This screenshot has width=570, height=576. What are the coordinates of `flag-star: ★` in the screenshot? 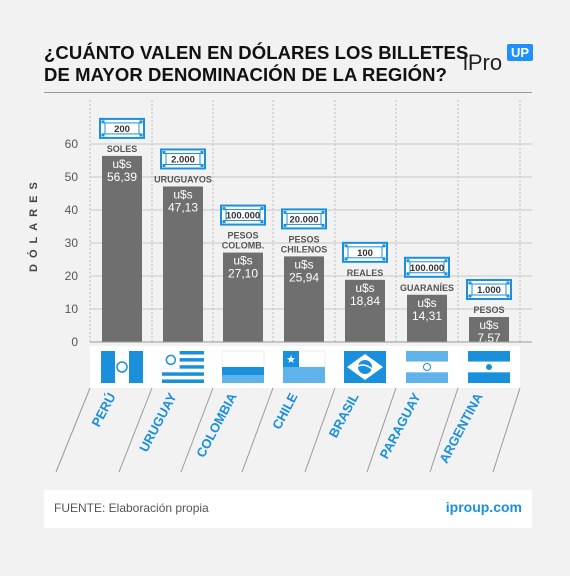 It's located at (291, 360).